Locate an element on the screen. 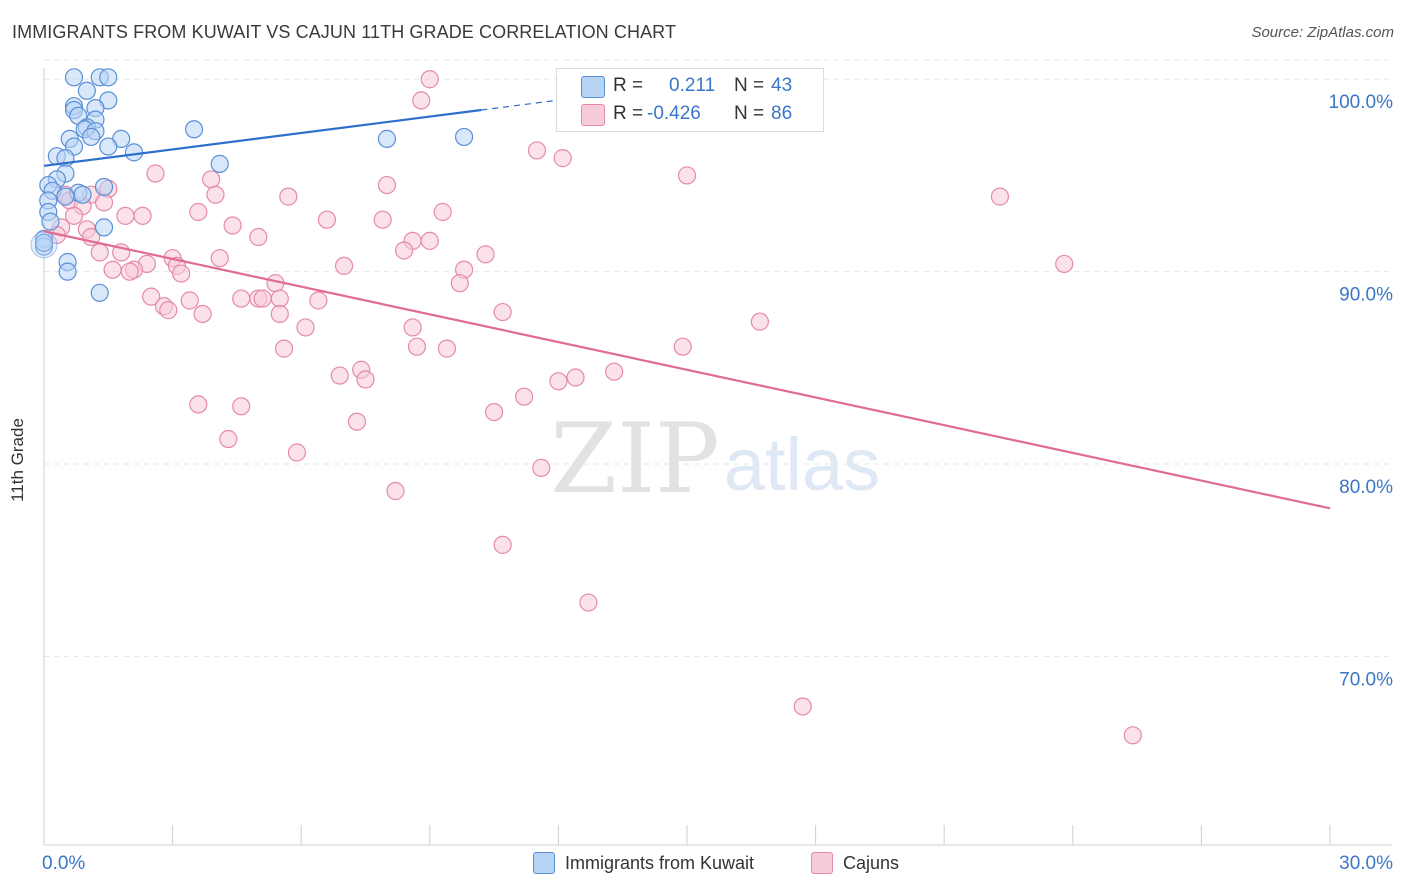 Image resolution: width=1406 pixels, height=892 pixels. watermark-zip: ZIP is located at coordinates (634, 459).